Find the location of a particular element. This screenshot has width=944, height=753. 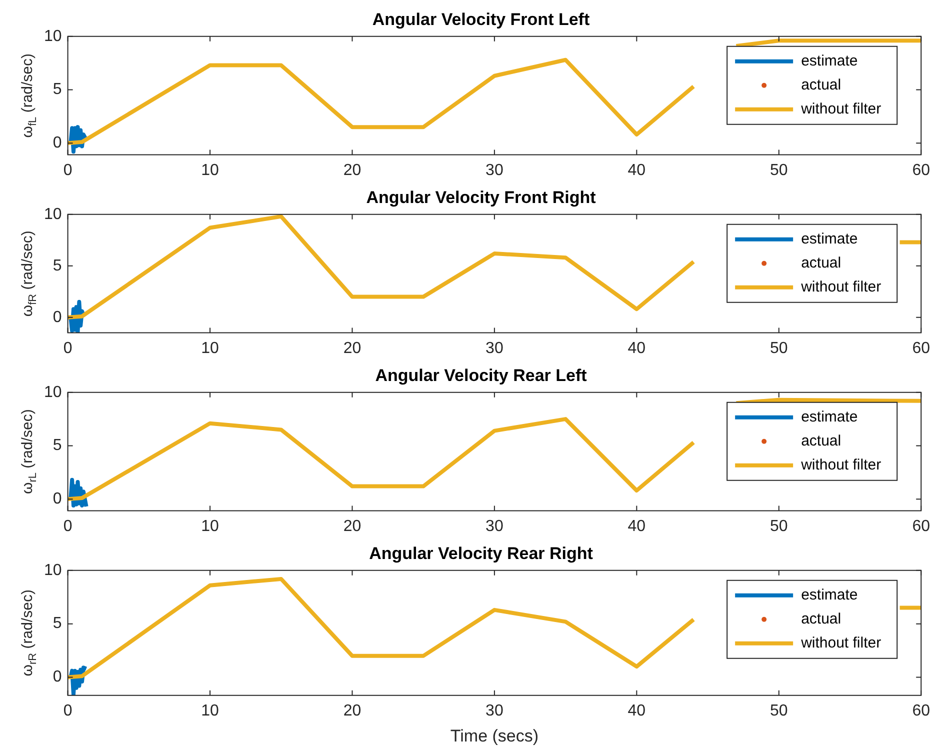

y-axis-title: ωrR (rad/sec) is located at coordinates (29, 633).